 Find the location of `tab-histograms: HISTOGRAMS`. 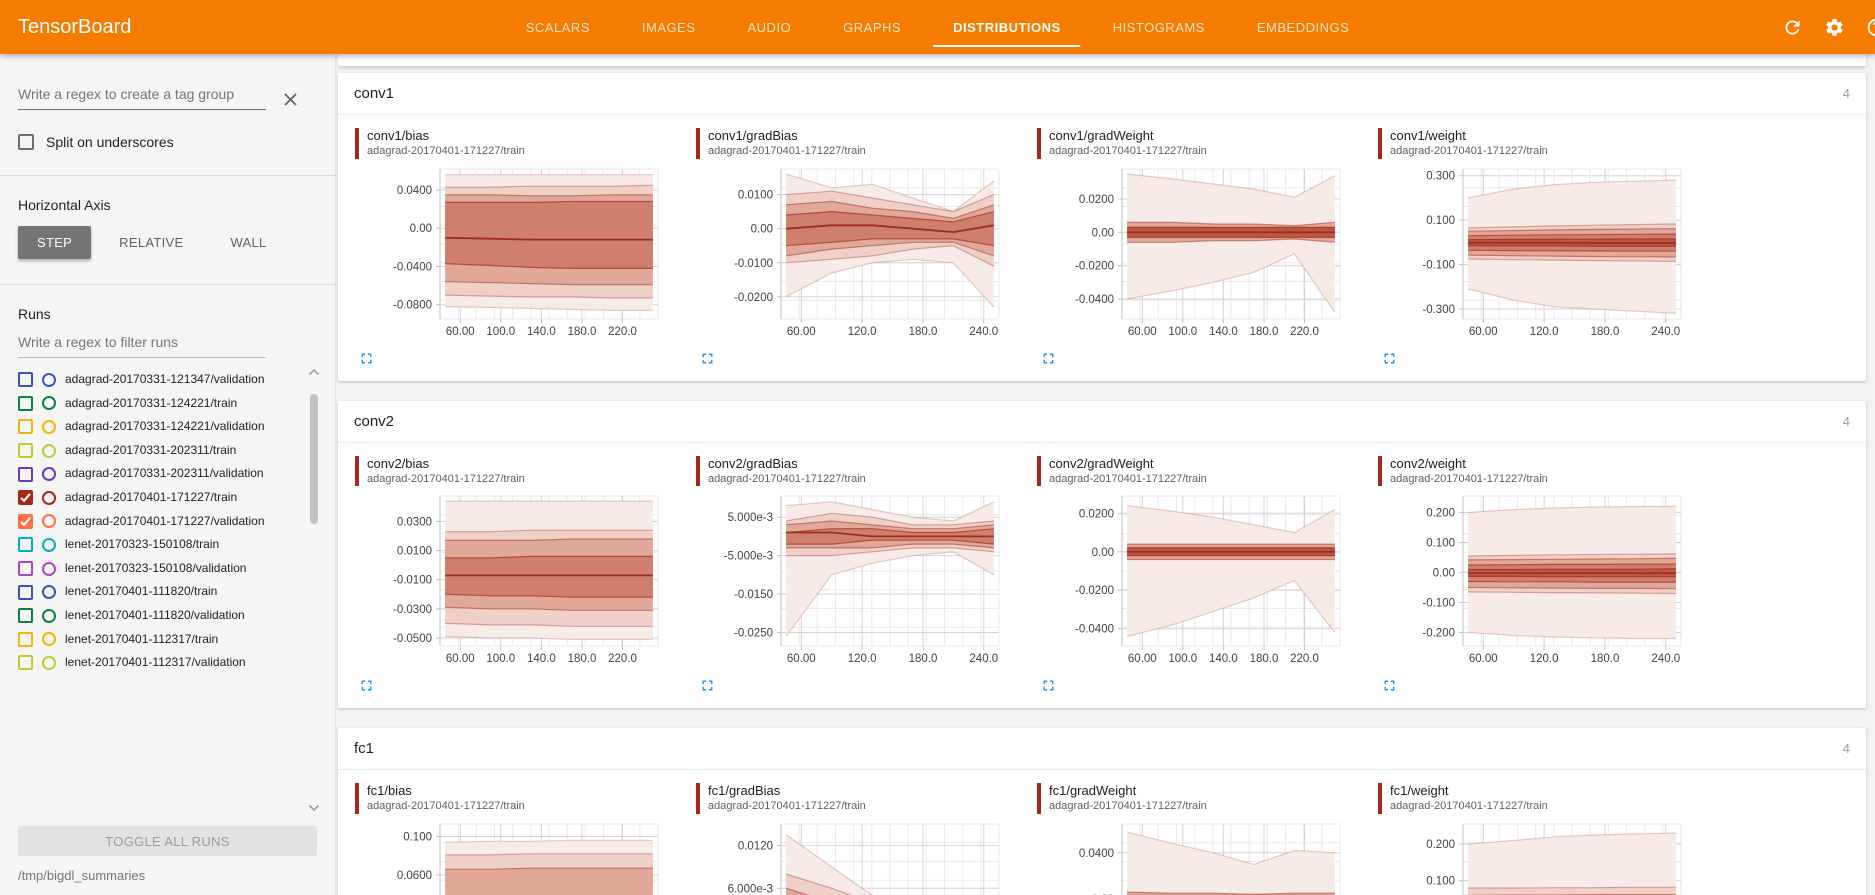

tab-histograms: HISTOGRAMS is located at coordinates (1158, 27).